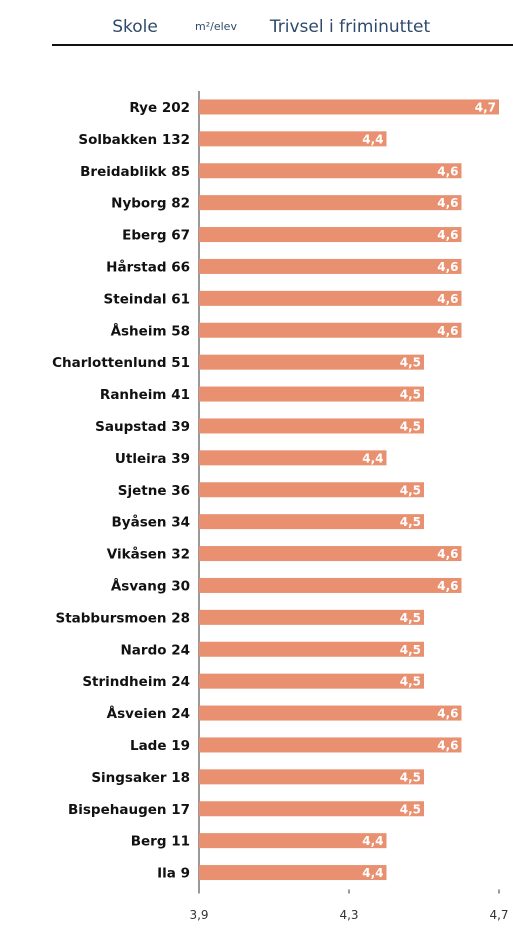 The image size is (513, 933). What do you see at coordinates (145, 395) in the screenshot?
I see `category-label: Ranheim 41` at bounding box center [145, 395].